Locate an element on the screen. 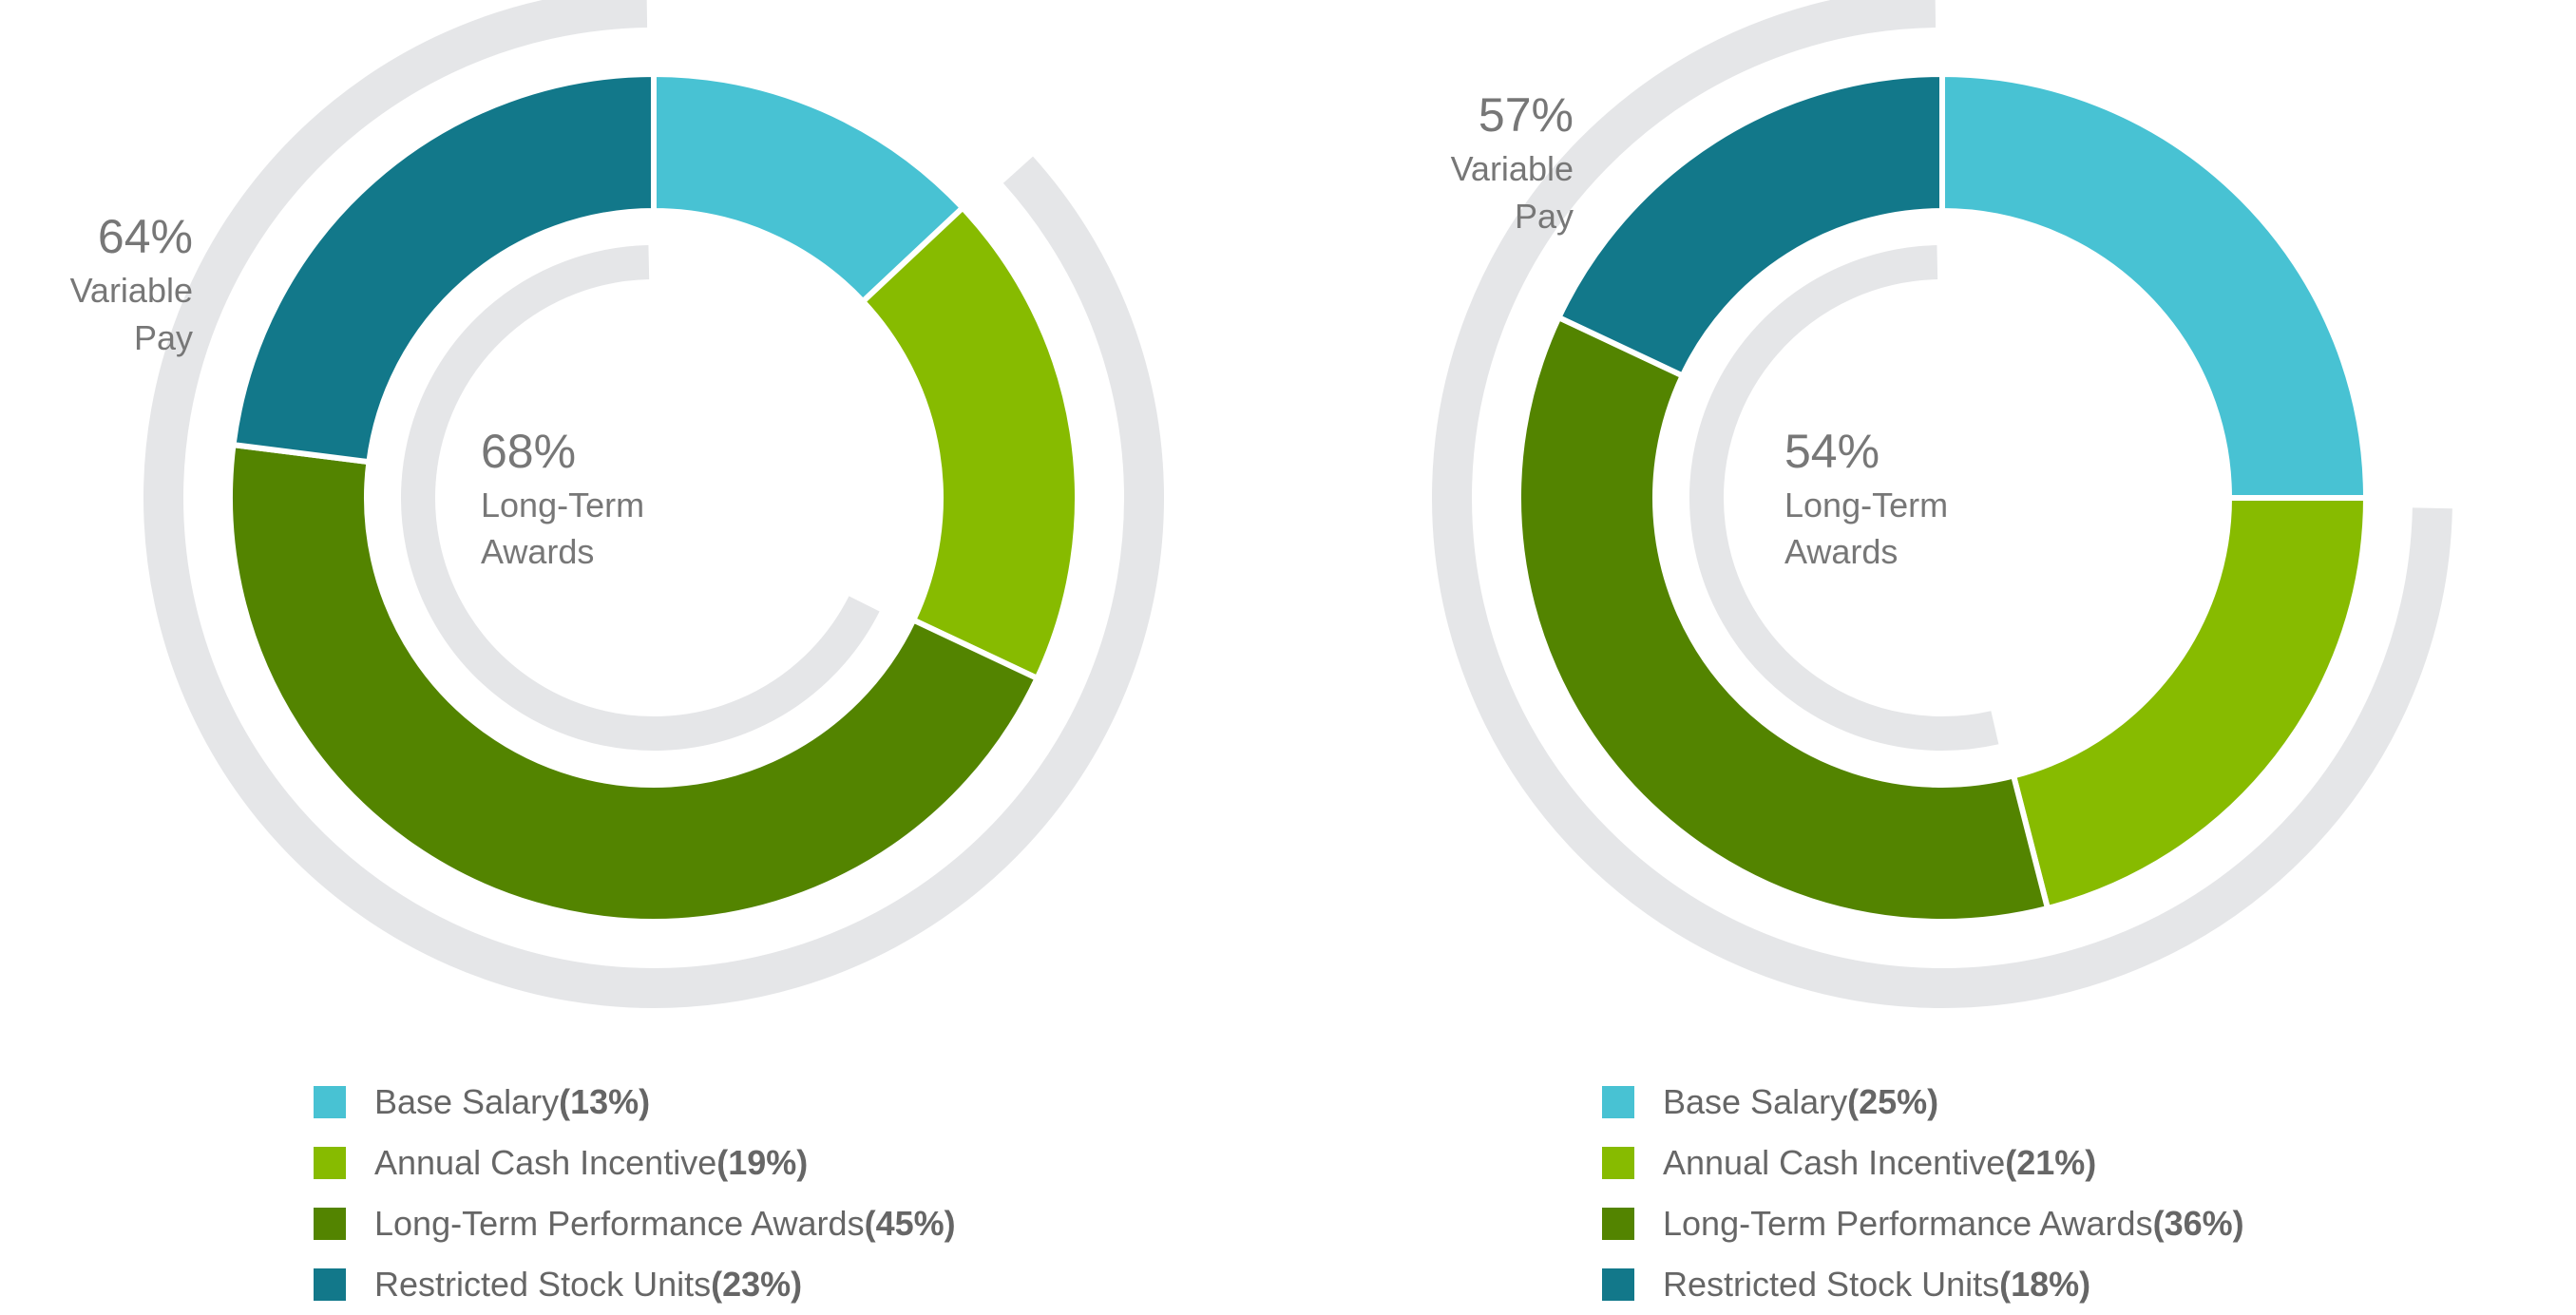 The width and height of the screenshot is (2576, 1315). legend-item-long-term-performance-awards: Long-Term Performance Awards (45%) is located at coordinates (635, 1224).